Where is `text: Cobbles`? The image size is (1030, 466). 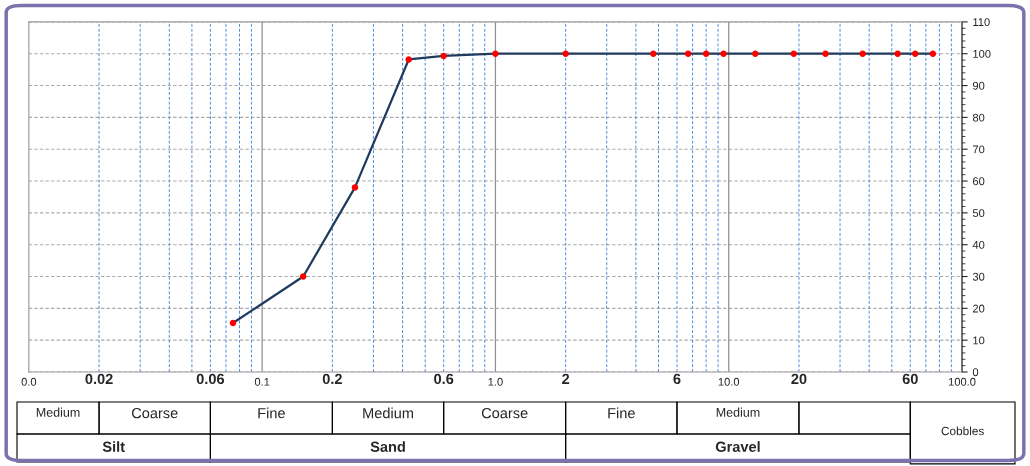 text: Cobbles is located at coordinates (962, 431).